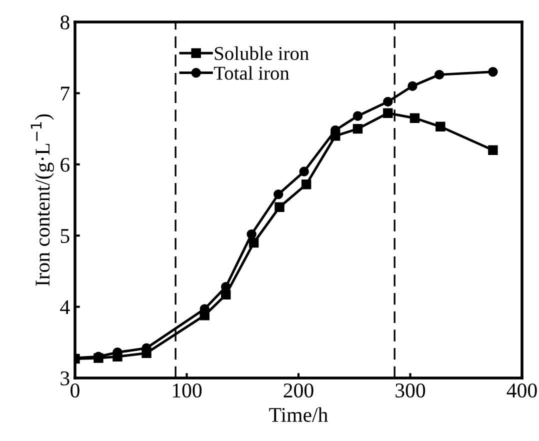 The height and width of the screenshot is (441, 539). I want to click on y-tick-label: 5, so click(65, 236).